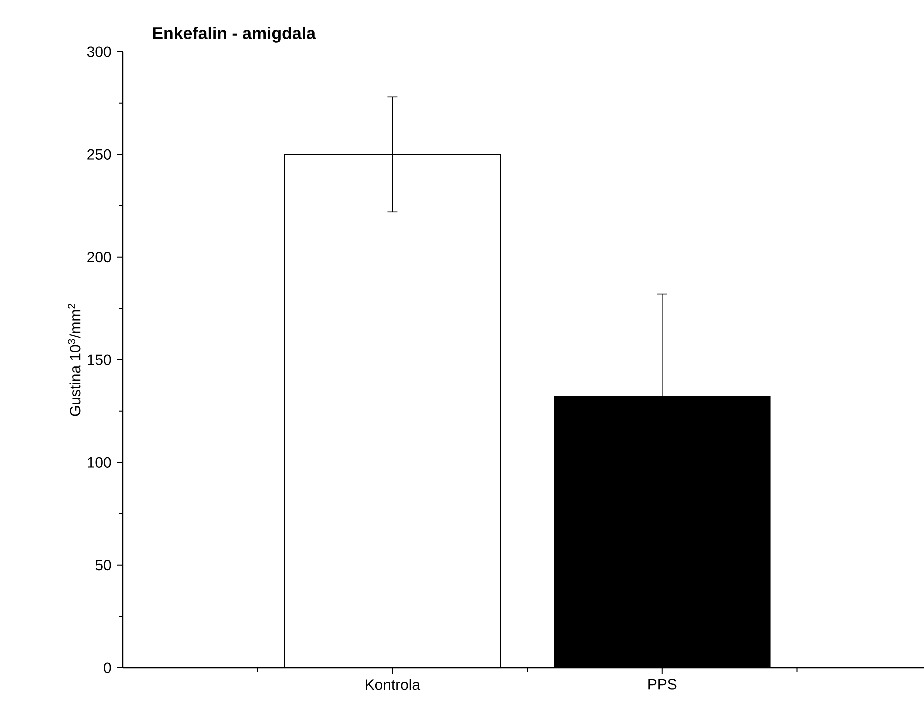  I want to click on y-tick-label: 250, so click(100, 154).